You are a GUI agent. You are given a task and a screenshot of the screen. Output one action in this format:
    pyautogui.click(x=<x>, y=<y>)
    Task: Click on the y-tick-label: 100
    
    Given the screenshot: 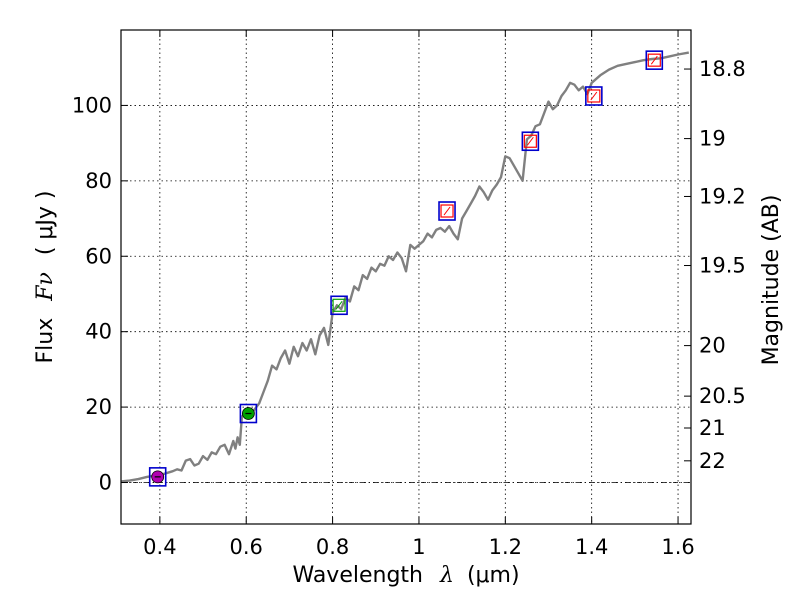 What is the action you would take?
    pyautogui.click(x=92, y=105)
    